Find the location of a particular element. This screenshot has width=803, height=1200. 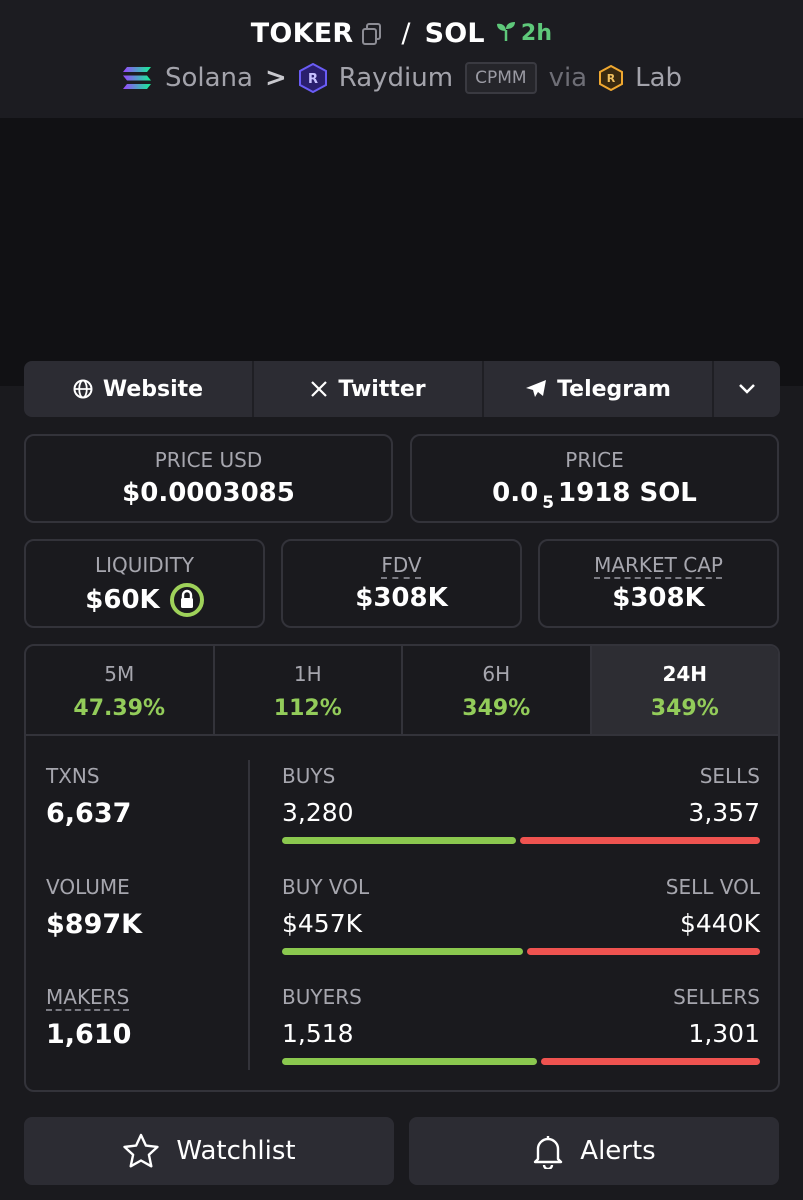

pair-title: TOKER / SOL 2h is located at coordinates (401, 33).